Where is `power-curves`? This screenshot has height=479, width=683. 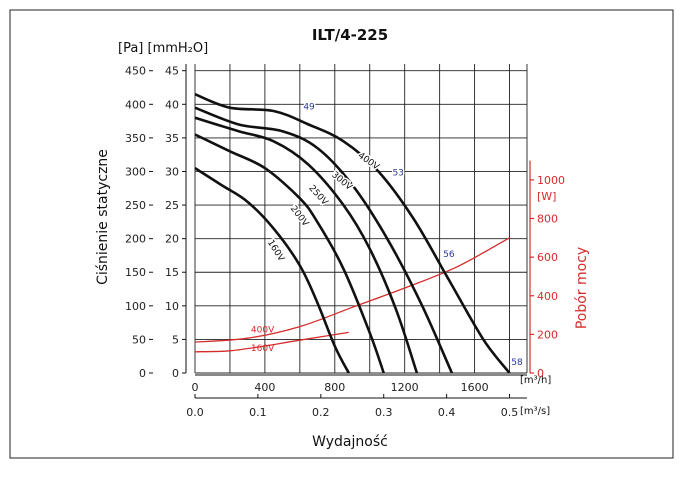
power-curves is located at coordinates (352, 295).